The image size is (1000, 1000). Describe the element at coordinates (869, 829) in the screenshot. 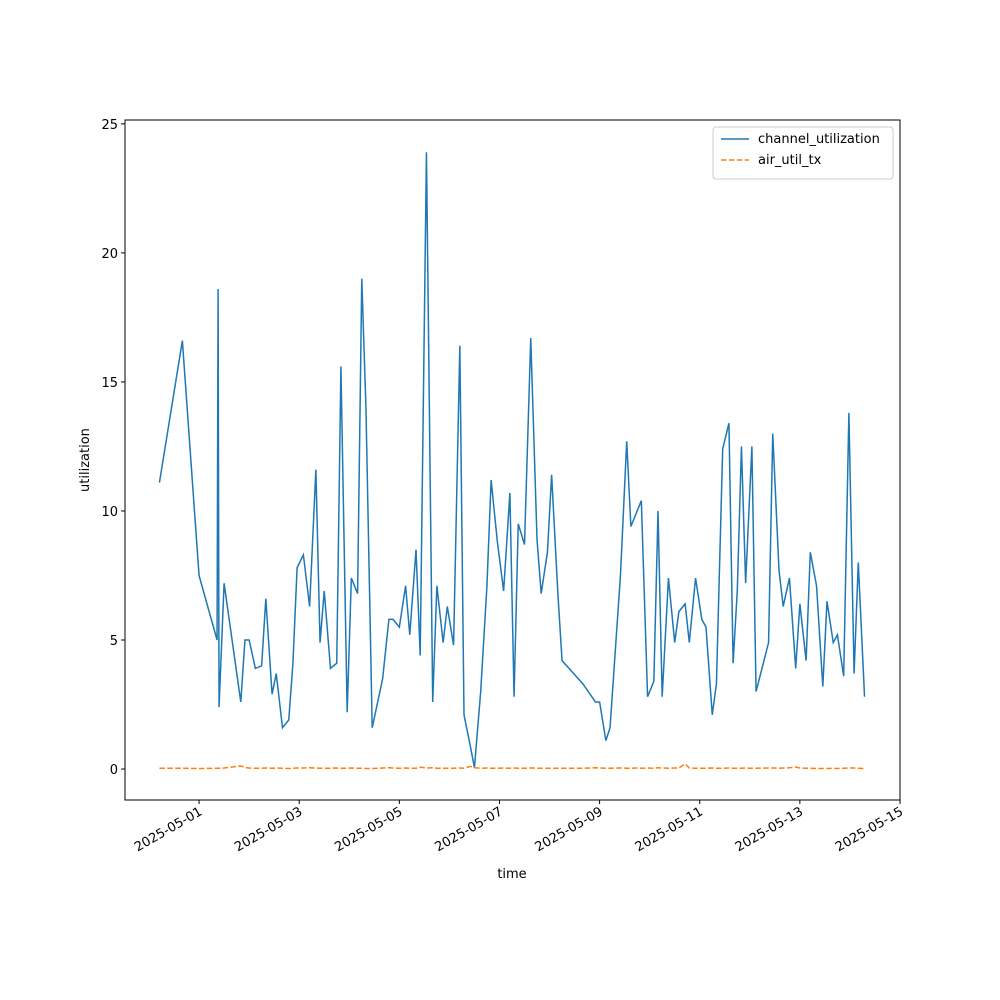

I see `x-tick-label: 2025-05-15` at that location.